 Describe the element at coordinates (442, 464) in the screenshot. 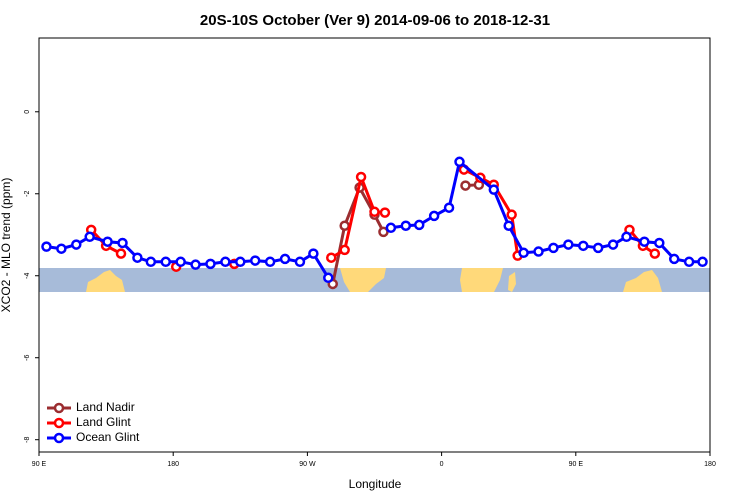

I see `x-tick-label: 0` at that location.